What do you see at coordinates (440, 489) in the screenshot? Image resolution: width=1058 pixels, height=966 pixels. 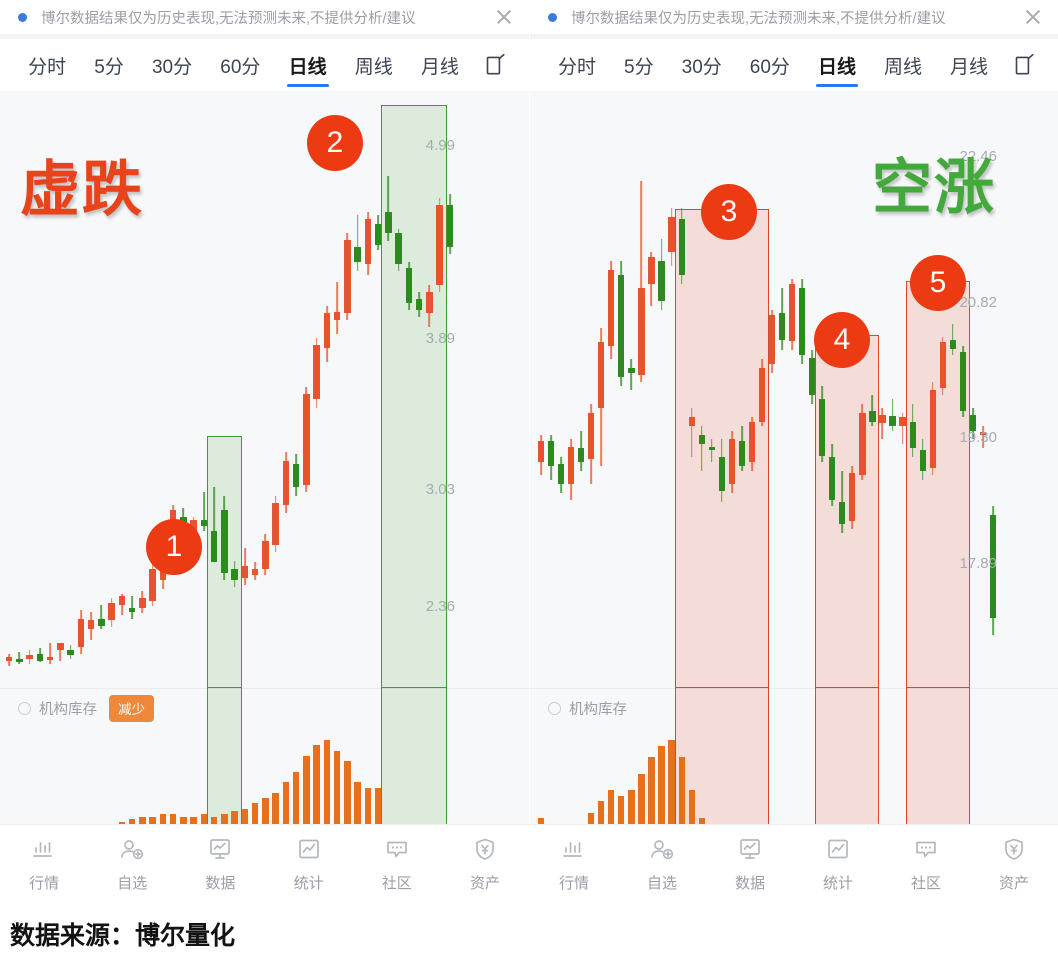 I see `y-axis-tick-2: 3.03` at bounding box center [440, 489].